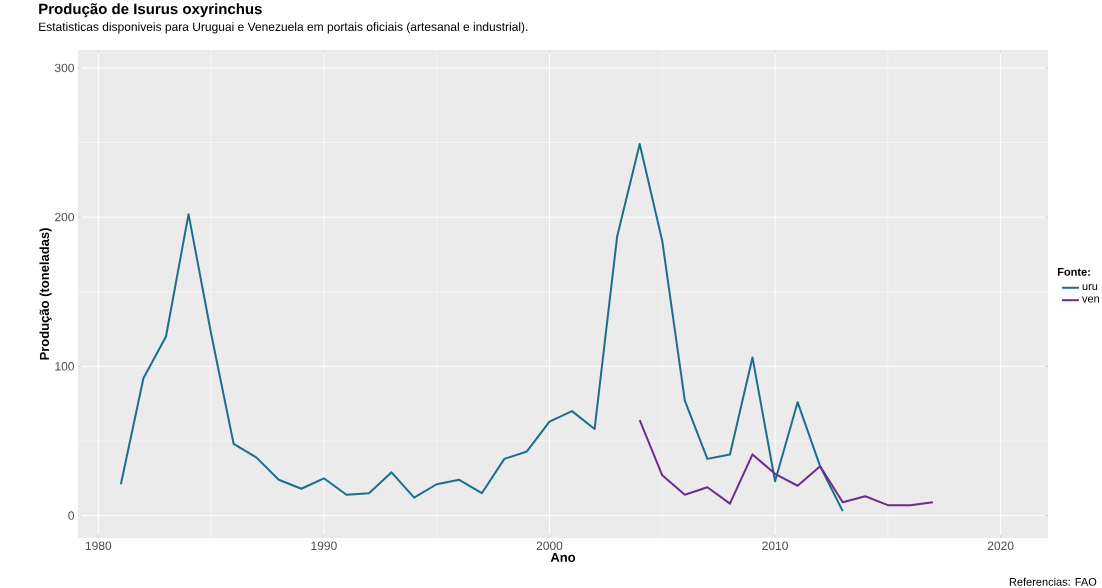 The height and width of the screenshot is (588, 1102). Describe the element at coordinates (1053, 581) in the screenshot. I see `text: Referencias: FAO` at that location.